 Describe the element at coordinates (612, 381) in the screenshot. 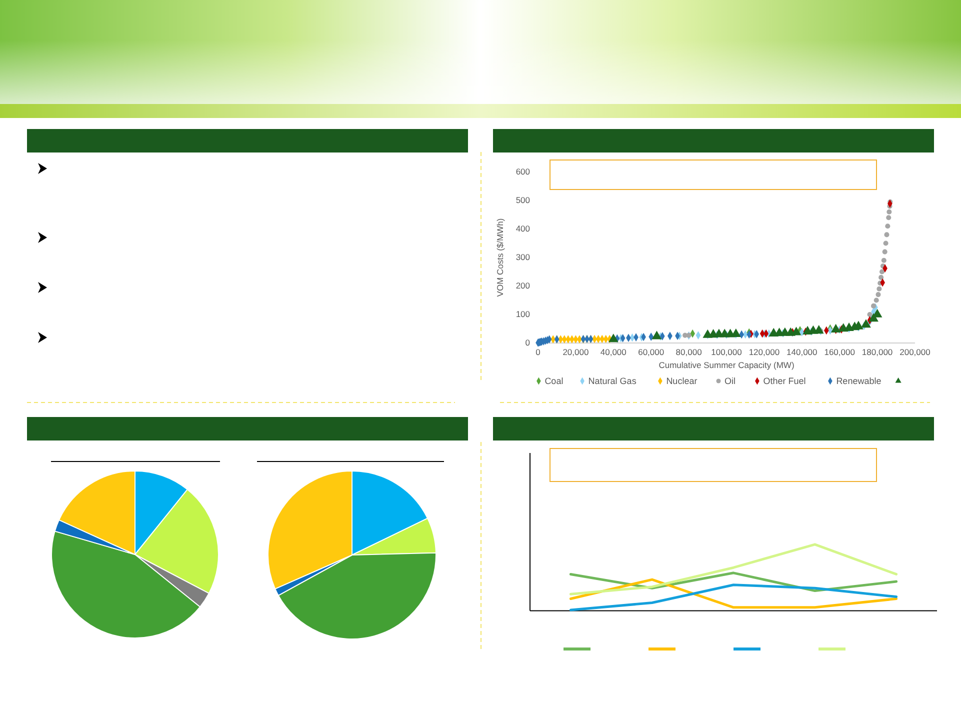

I see `legend-label: Natural Gas` at that location.